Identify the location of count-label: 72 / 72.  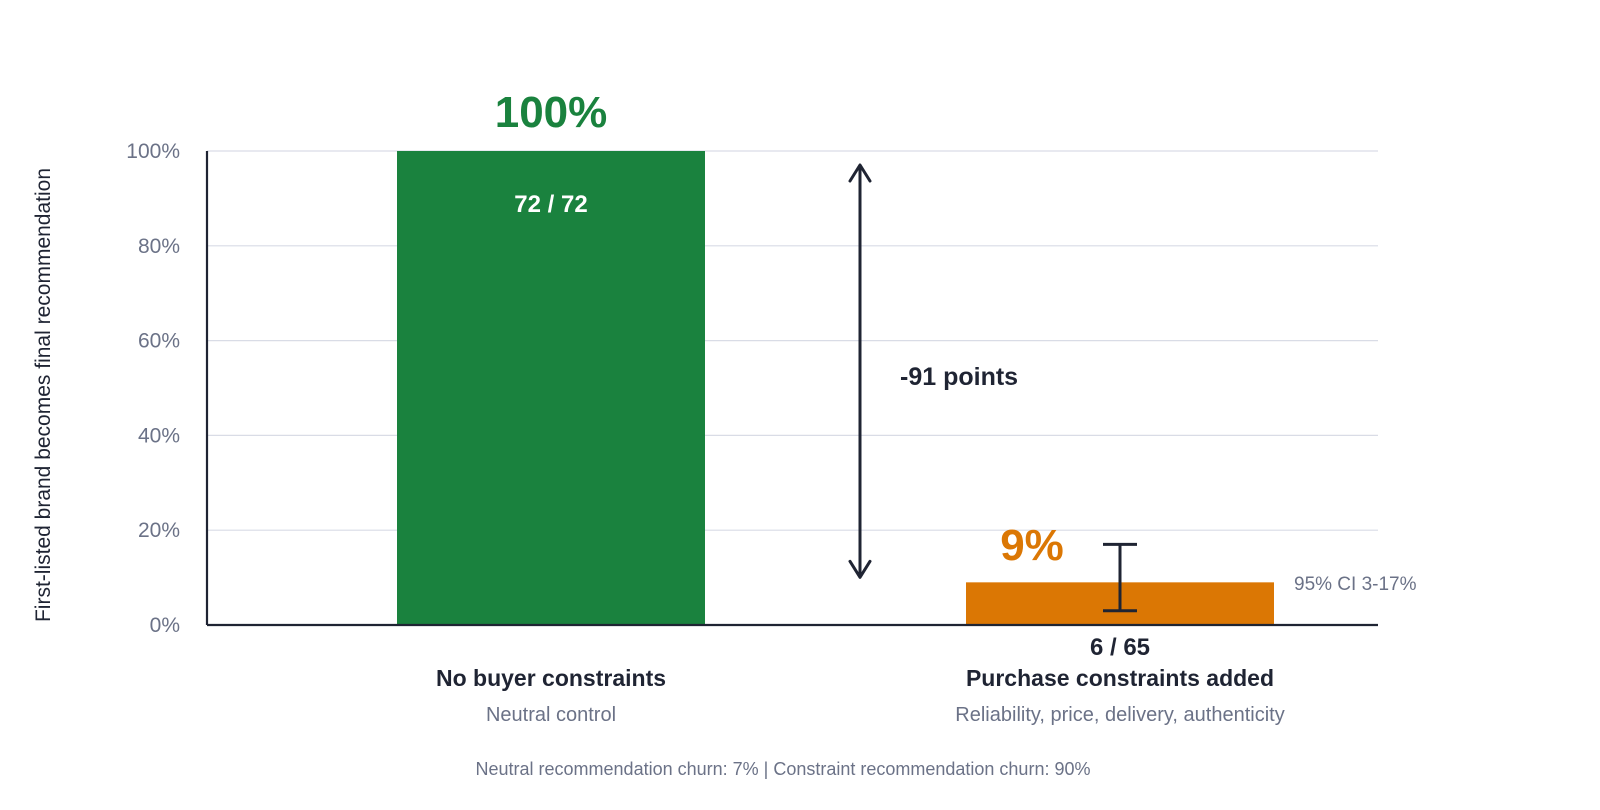
(550, 204).